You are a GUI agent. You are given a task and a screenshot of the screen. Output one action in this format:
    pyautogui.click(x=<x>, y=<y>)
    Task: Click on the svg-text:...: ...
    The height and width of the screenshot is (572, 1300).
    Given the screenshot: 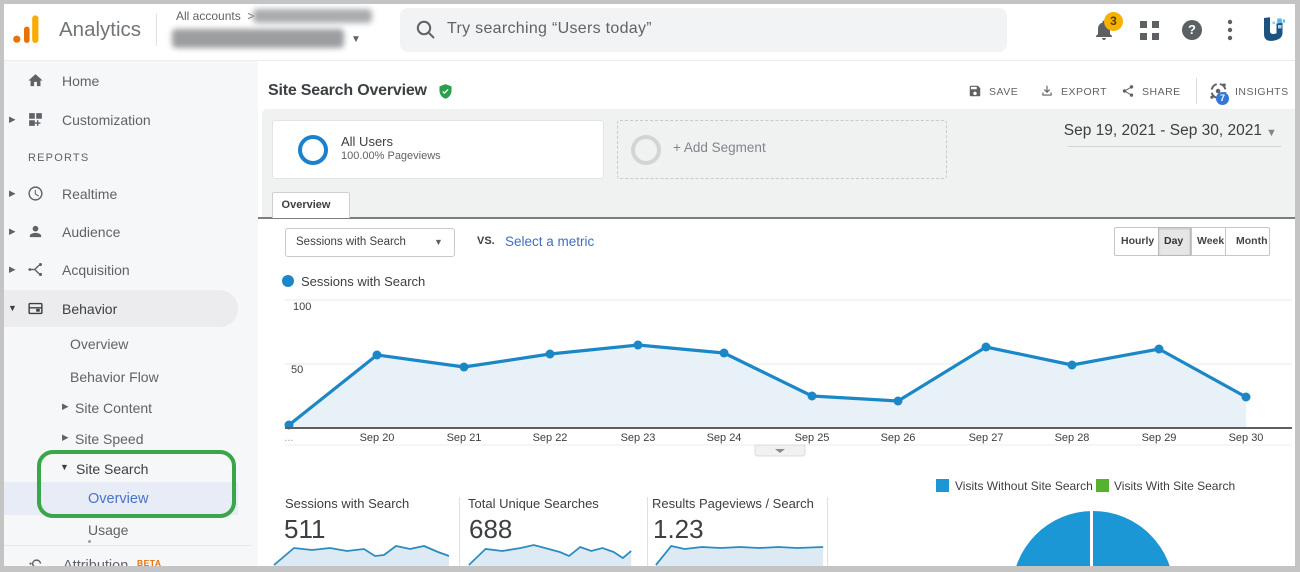 What is the action you would take?
    pyautogui.click(x=288, y=438)
    